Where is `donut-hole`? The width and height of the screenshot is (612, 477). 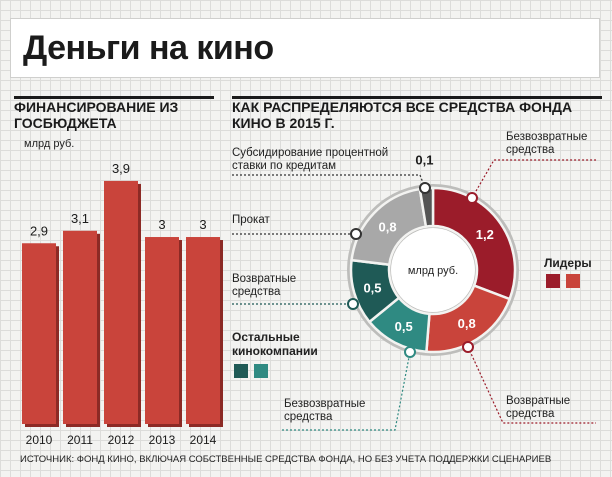
donut-hole is located at coordinates (433, 270).